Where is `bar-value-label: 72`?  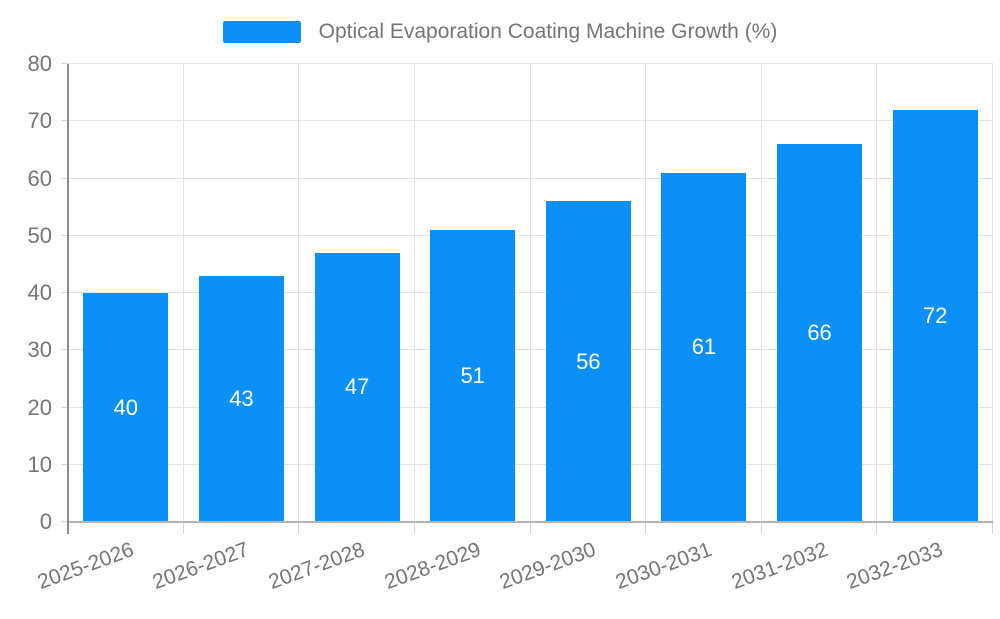 bar-value-label: 72 is located at coordinates (935, 315).